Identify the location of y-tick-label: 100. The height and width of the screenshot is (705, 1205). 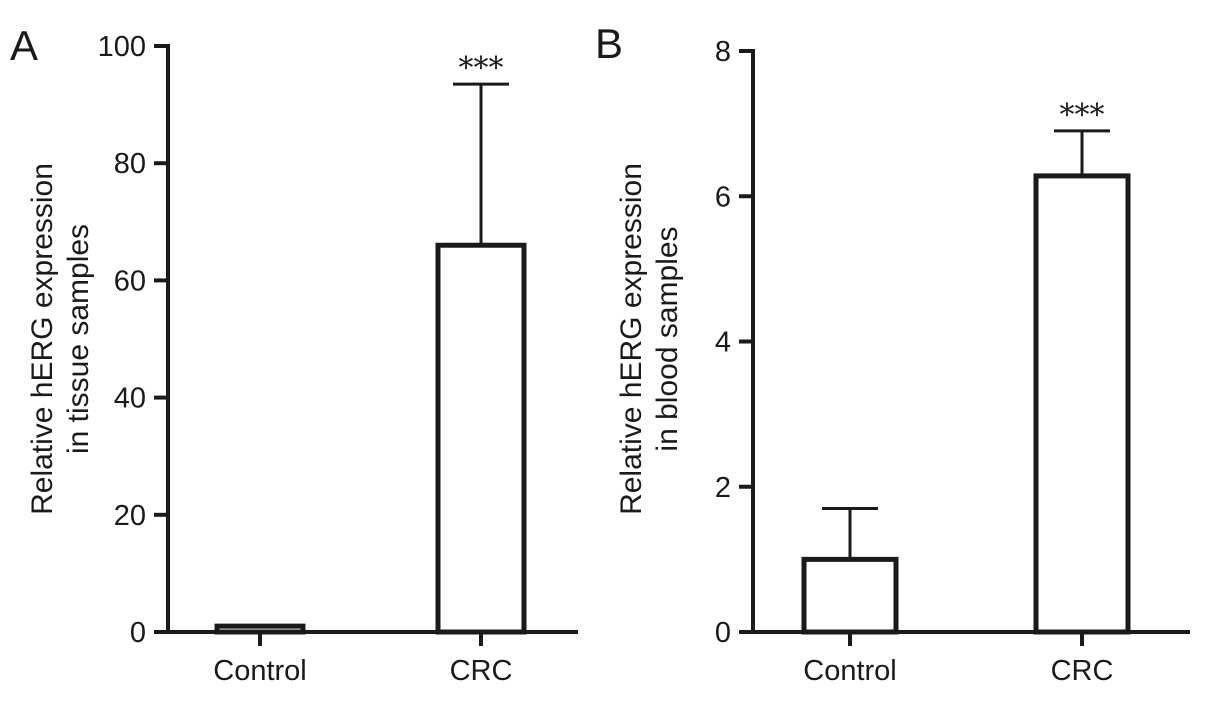
(122, 47).